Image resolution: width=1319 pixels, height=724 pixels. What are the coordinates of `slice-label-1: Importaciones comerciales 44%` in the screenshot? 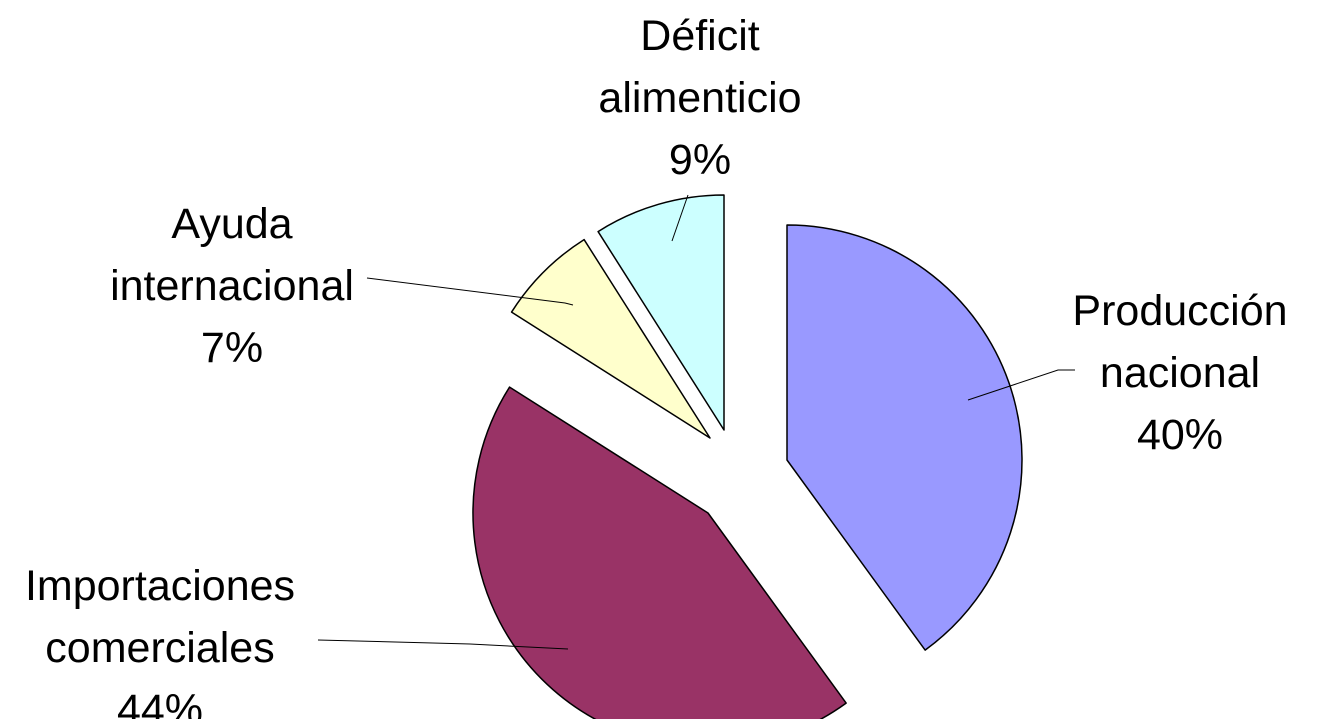 It's located at (160, 640).